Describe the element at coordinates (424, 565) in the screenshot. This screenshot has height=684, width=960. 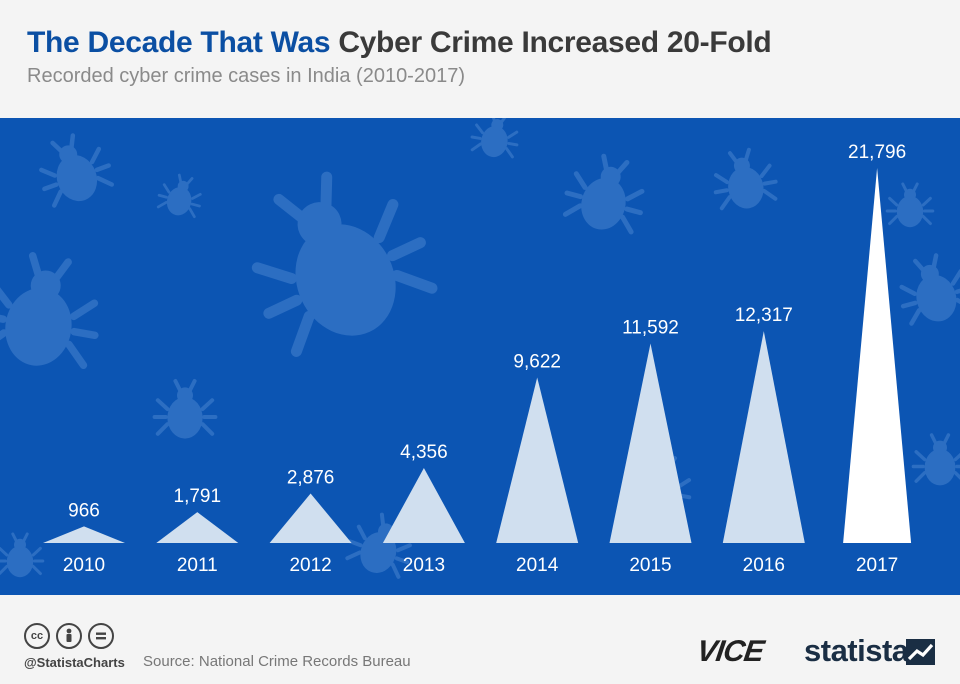
I see `category-label-2013: 2013` at that location.